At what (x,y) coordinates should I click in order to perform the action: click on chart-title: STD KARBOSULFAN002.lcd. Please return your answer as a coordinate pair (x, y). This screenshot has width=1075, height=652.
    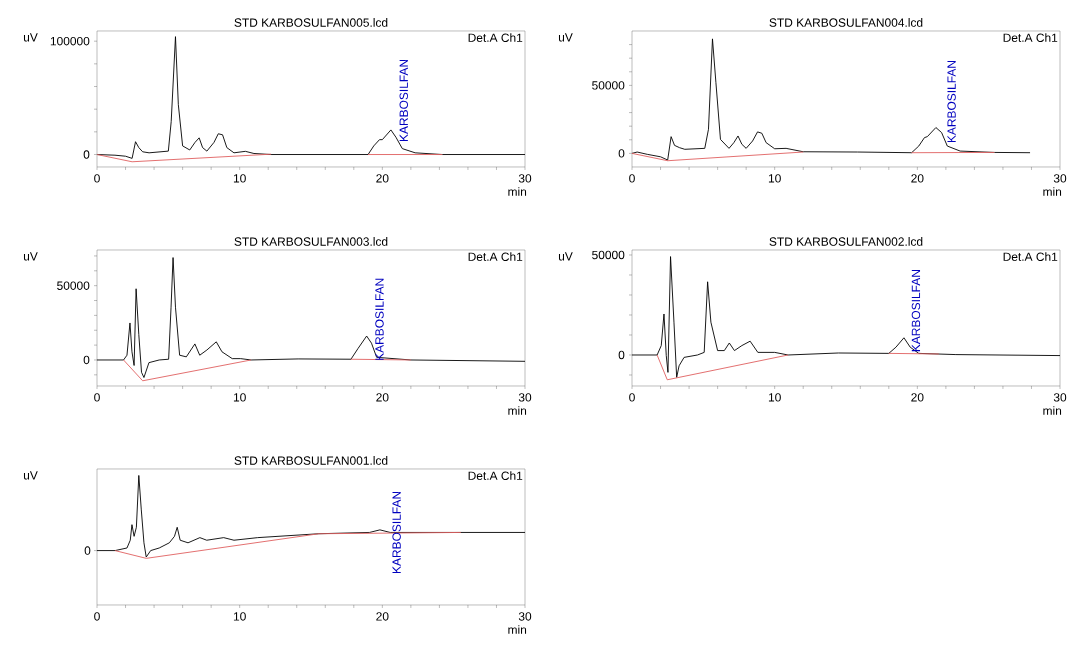
    Looking at the image, I should click on (846, 241).